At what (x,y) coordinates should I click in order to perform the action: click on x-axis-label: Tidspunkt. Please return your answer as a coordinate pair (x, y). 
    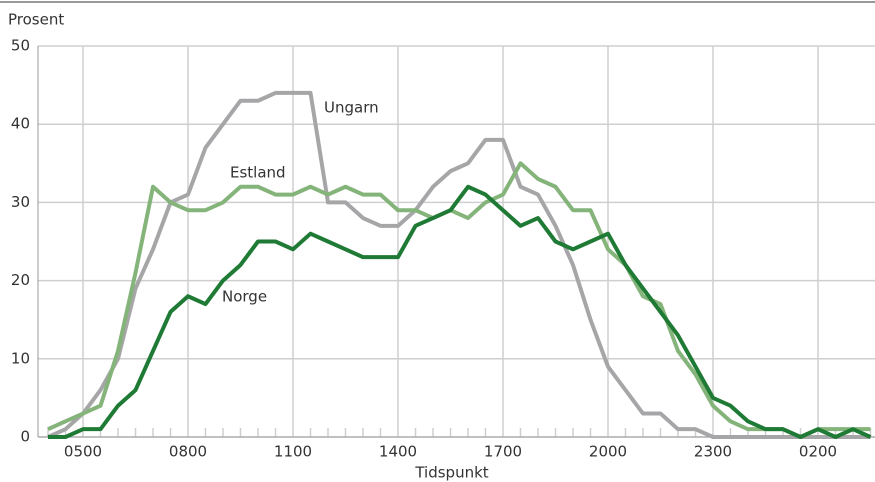
    Looking at the image, I should click on (451, 473).